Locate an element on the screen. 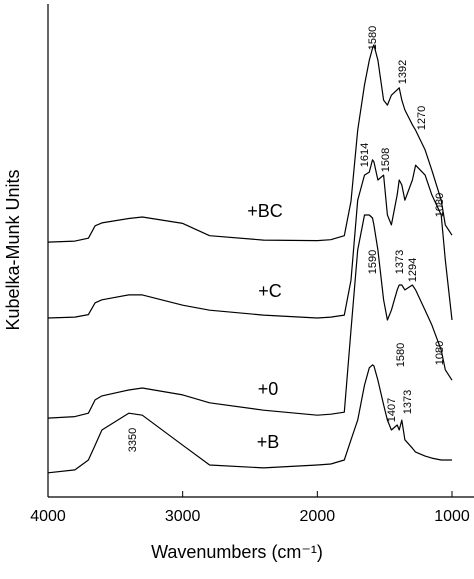 Image resolution: width=474 pixels, height=579 pixels. x-axis-label: Wavenumbers (cm⁻¹) is located at coordinates (237, 552).